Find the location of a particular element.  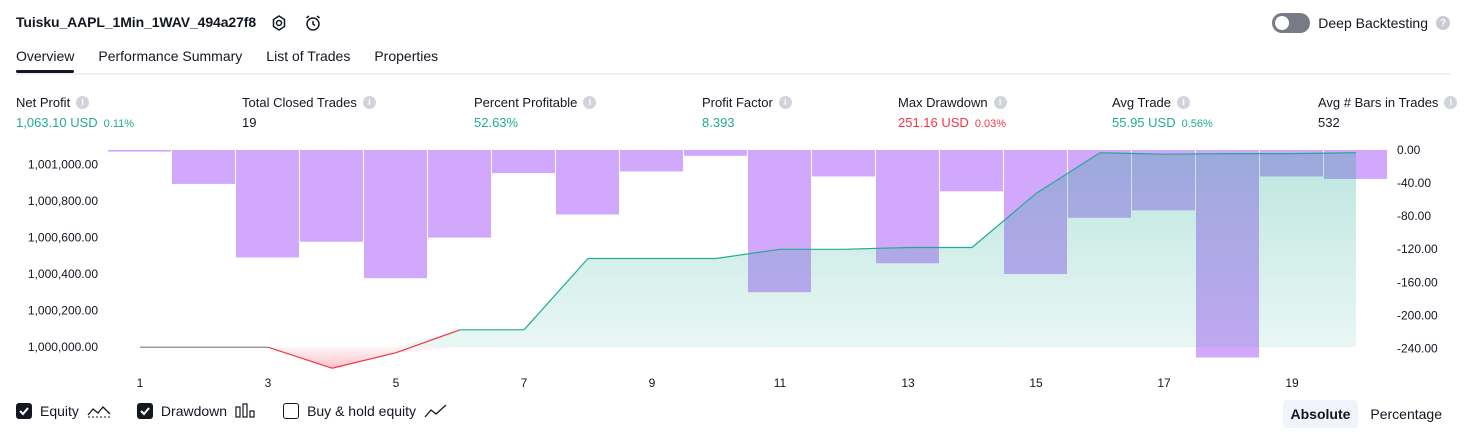

gear-icon-svg is located at coordinates (279, 23).